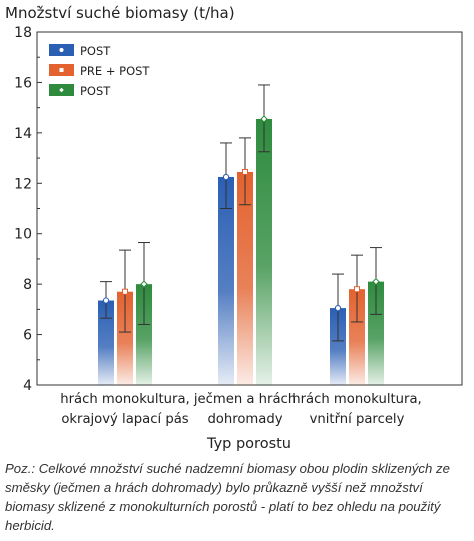  Describe the element at coordinates (23, 134) in the screenshot. I see `y-tick-label: 14` at that location.